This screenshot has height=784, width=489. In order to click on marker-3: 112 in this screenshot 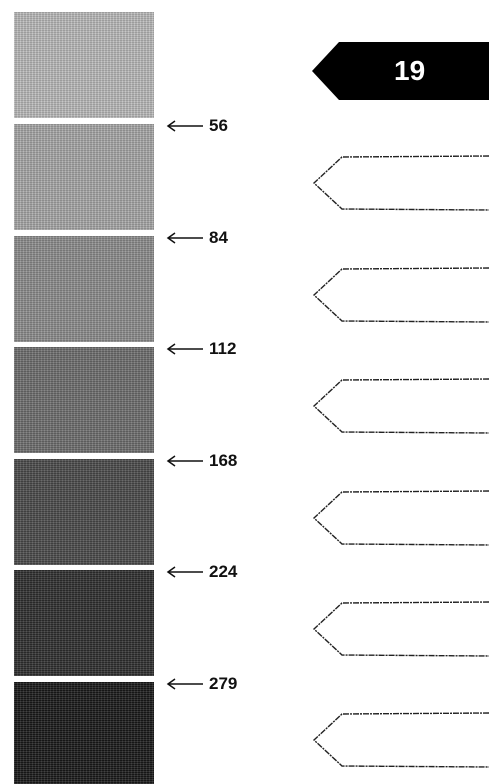, I will do `click(201, 349)`.